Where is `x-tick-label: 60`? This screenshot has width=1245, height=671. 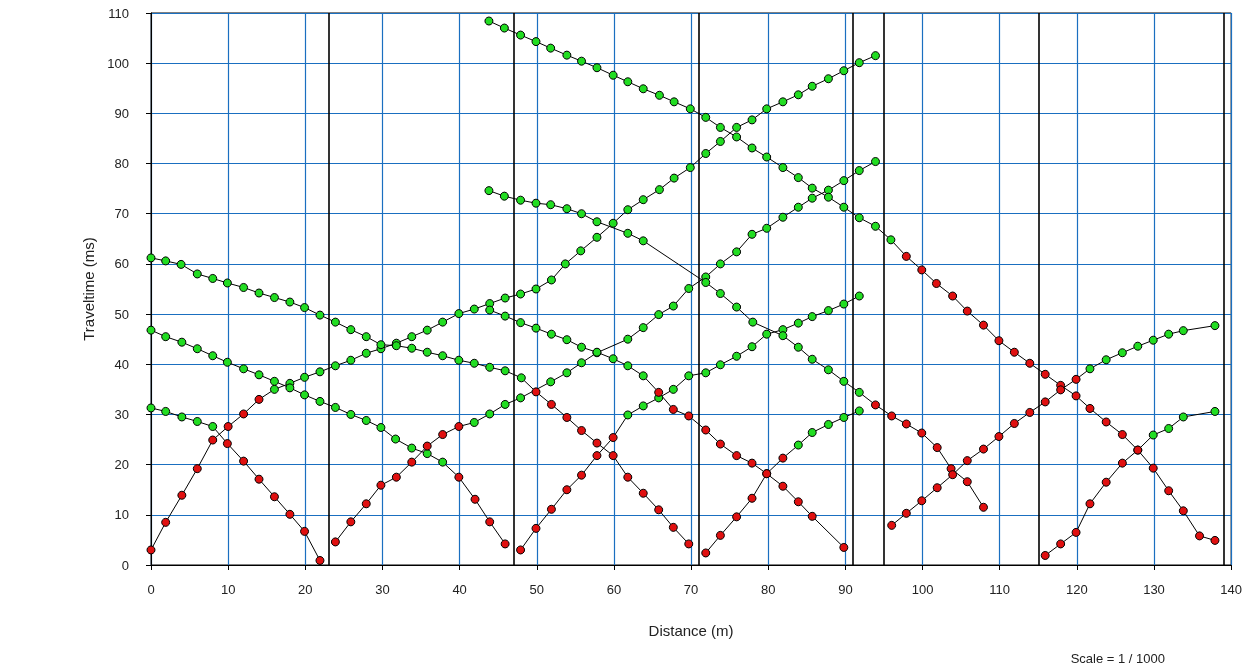 x-tick-label: 60 is located at coordinates (614, 589).